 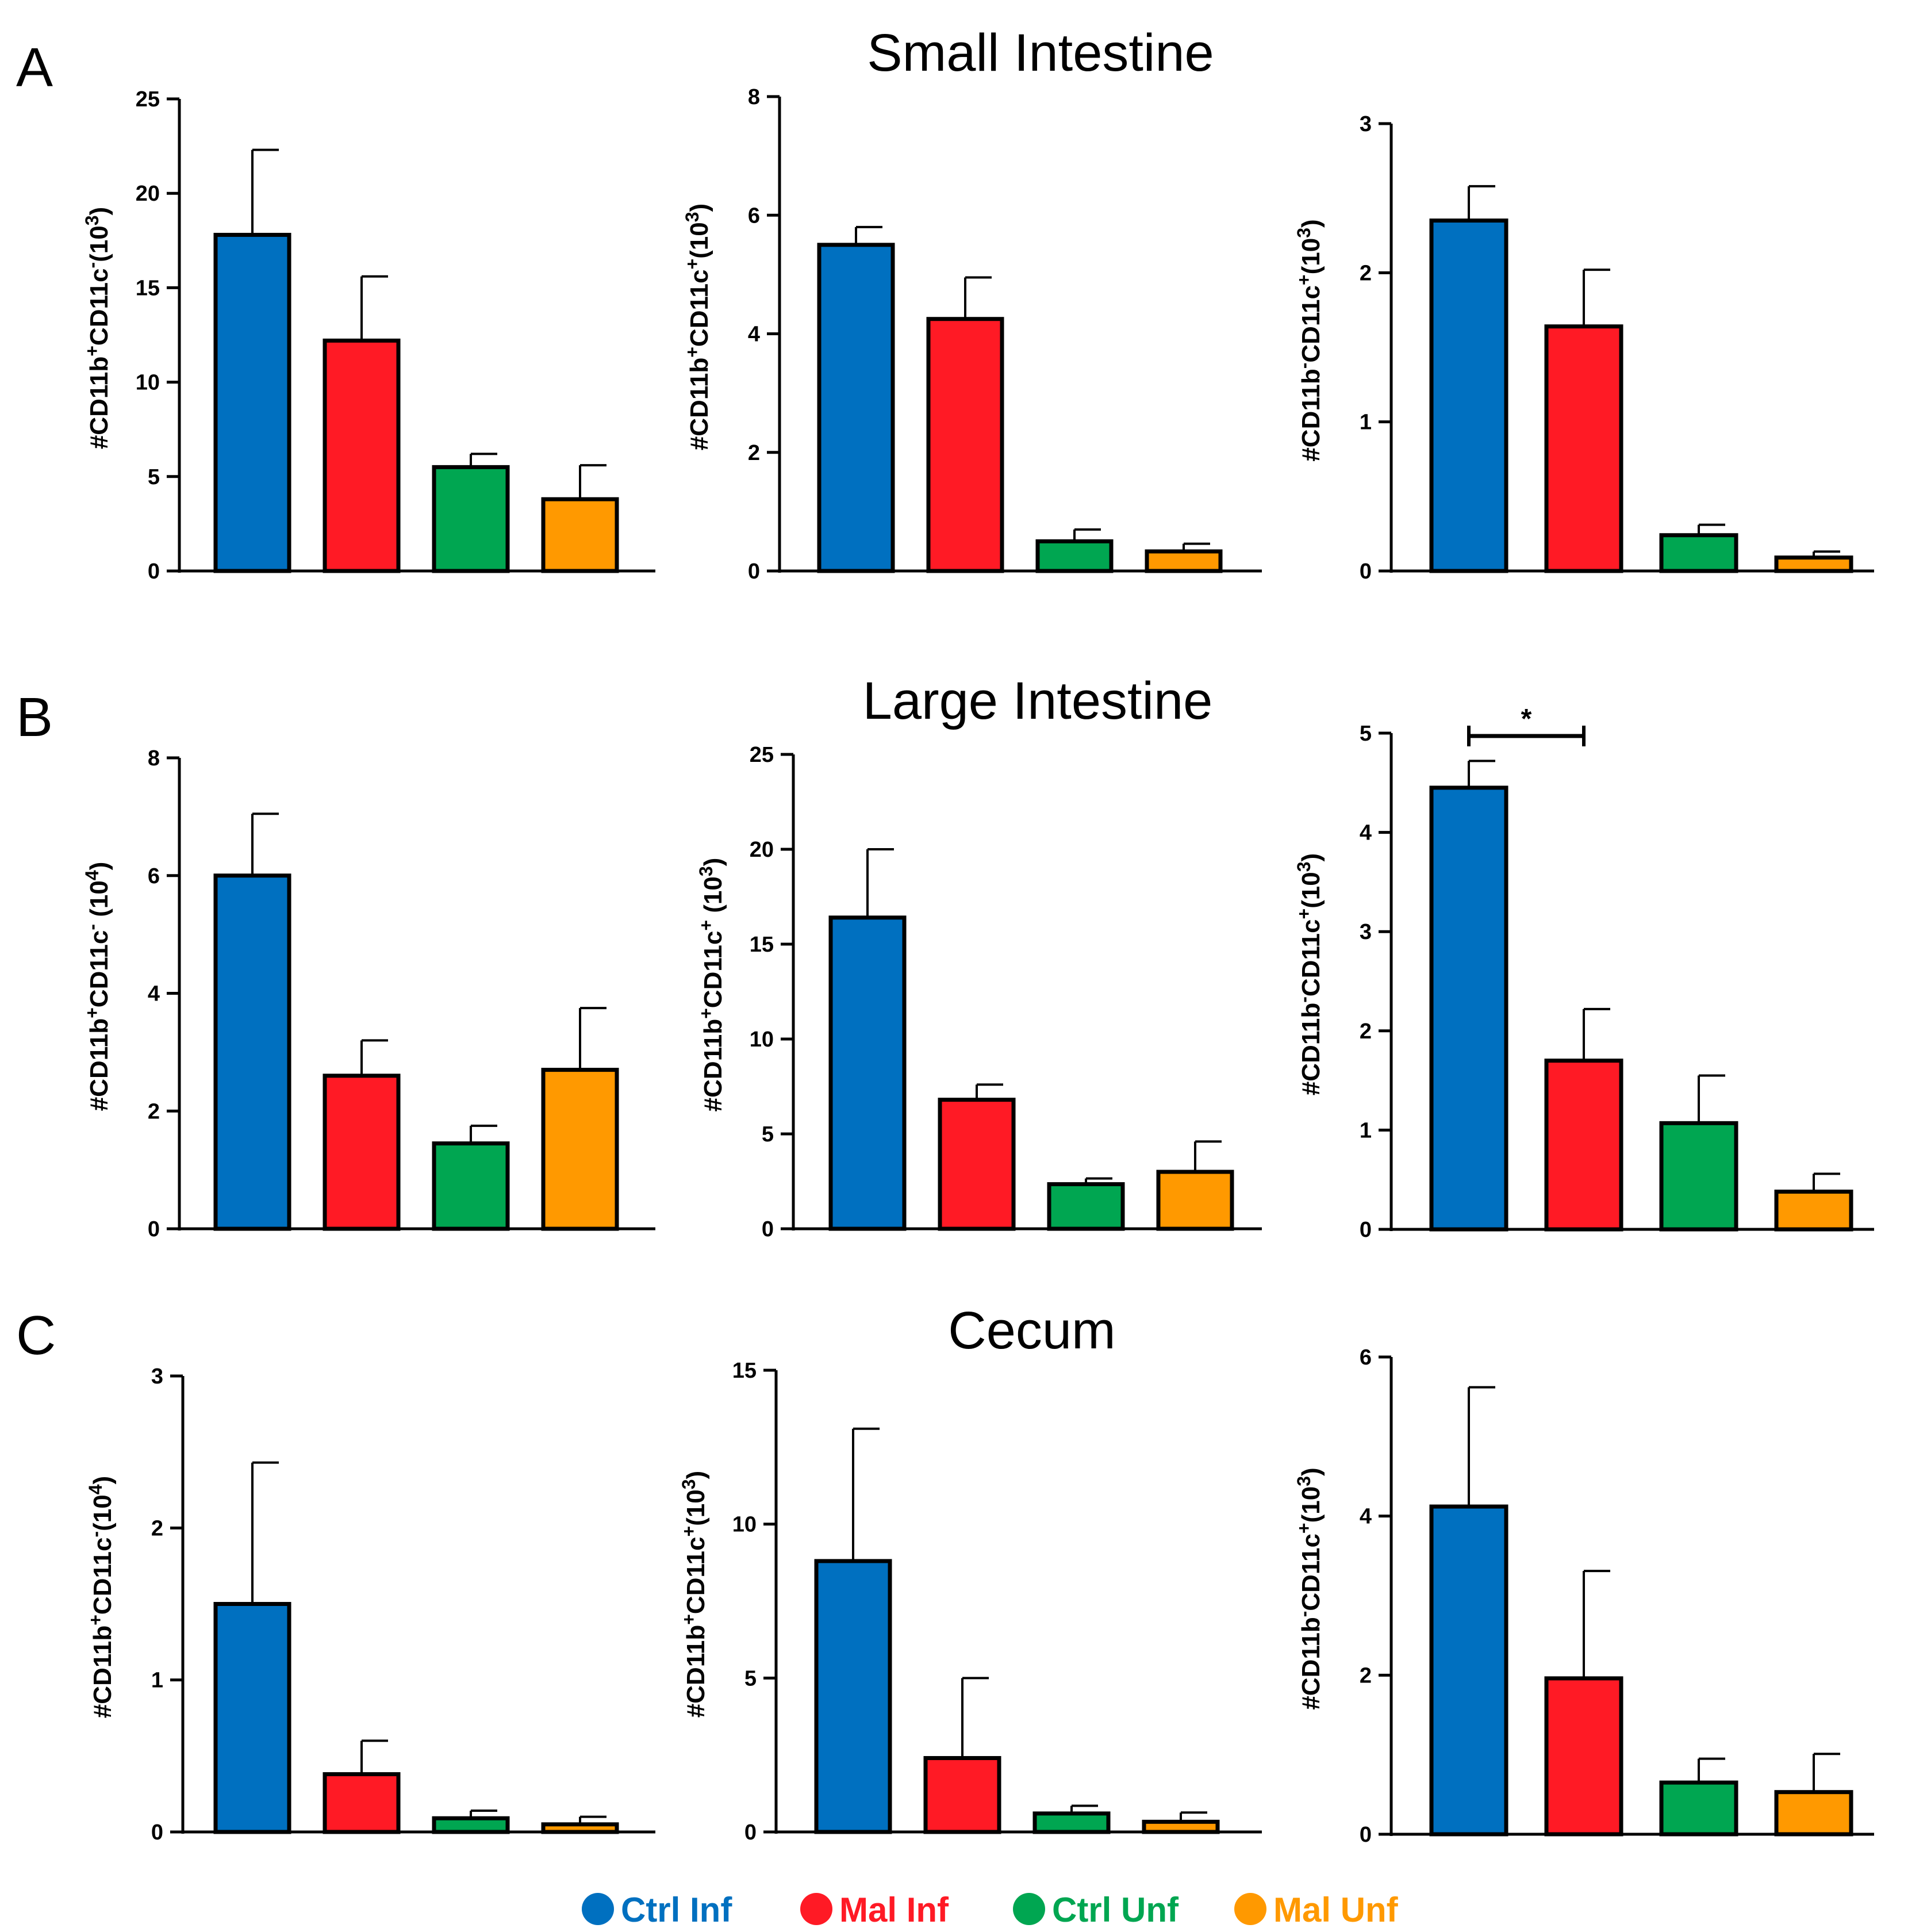 What do you see at coordinates (874, 1910) in the screenshot?
I see `legend-item: Mal Inf` at bounding box center [874, 1910].